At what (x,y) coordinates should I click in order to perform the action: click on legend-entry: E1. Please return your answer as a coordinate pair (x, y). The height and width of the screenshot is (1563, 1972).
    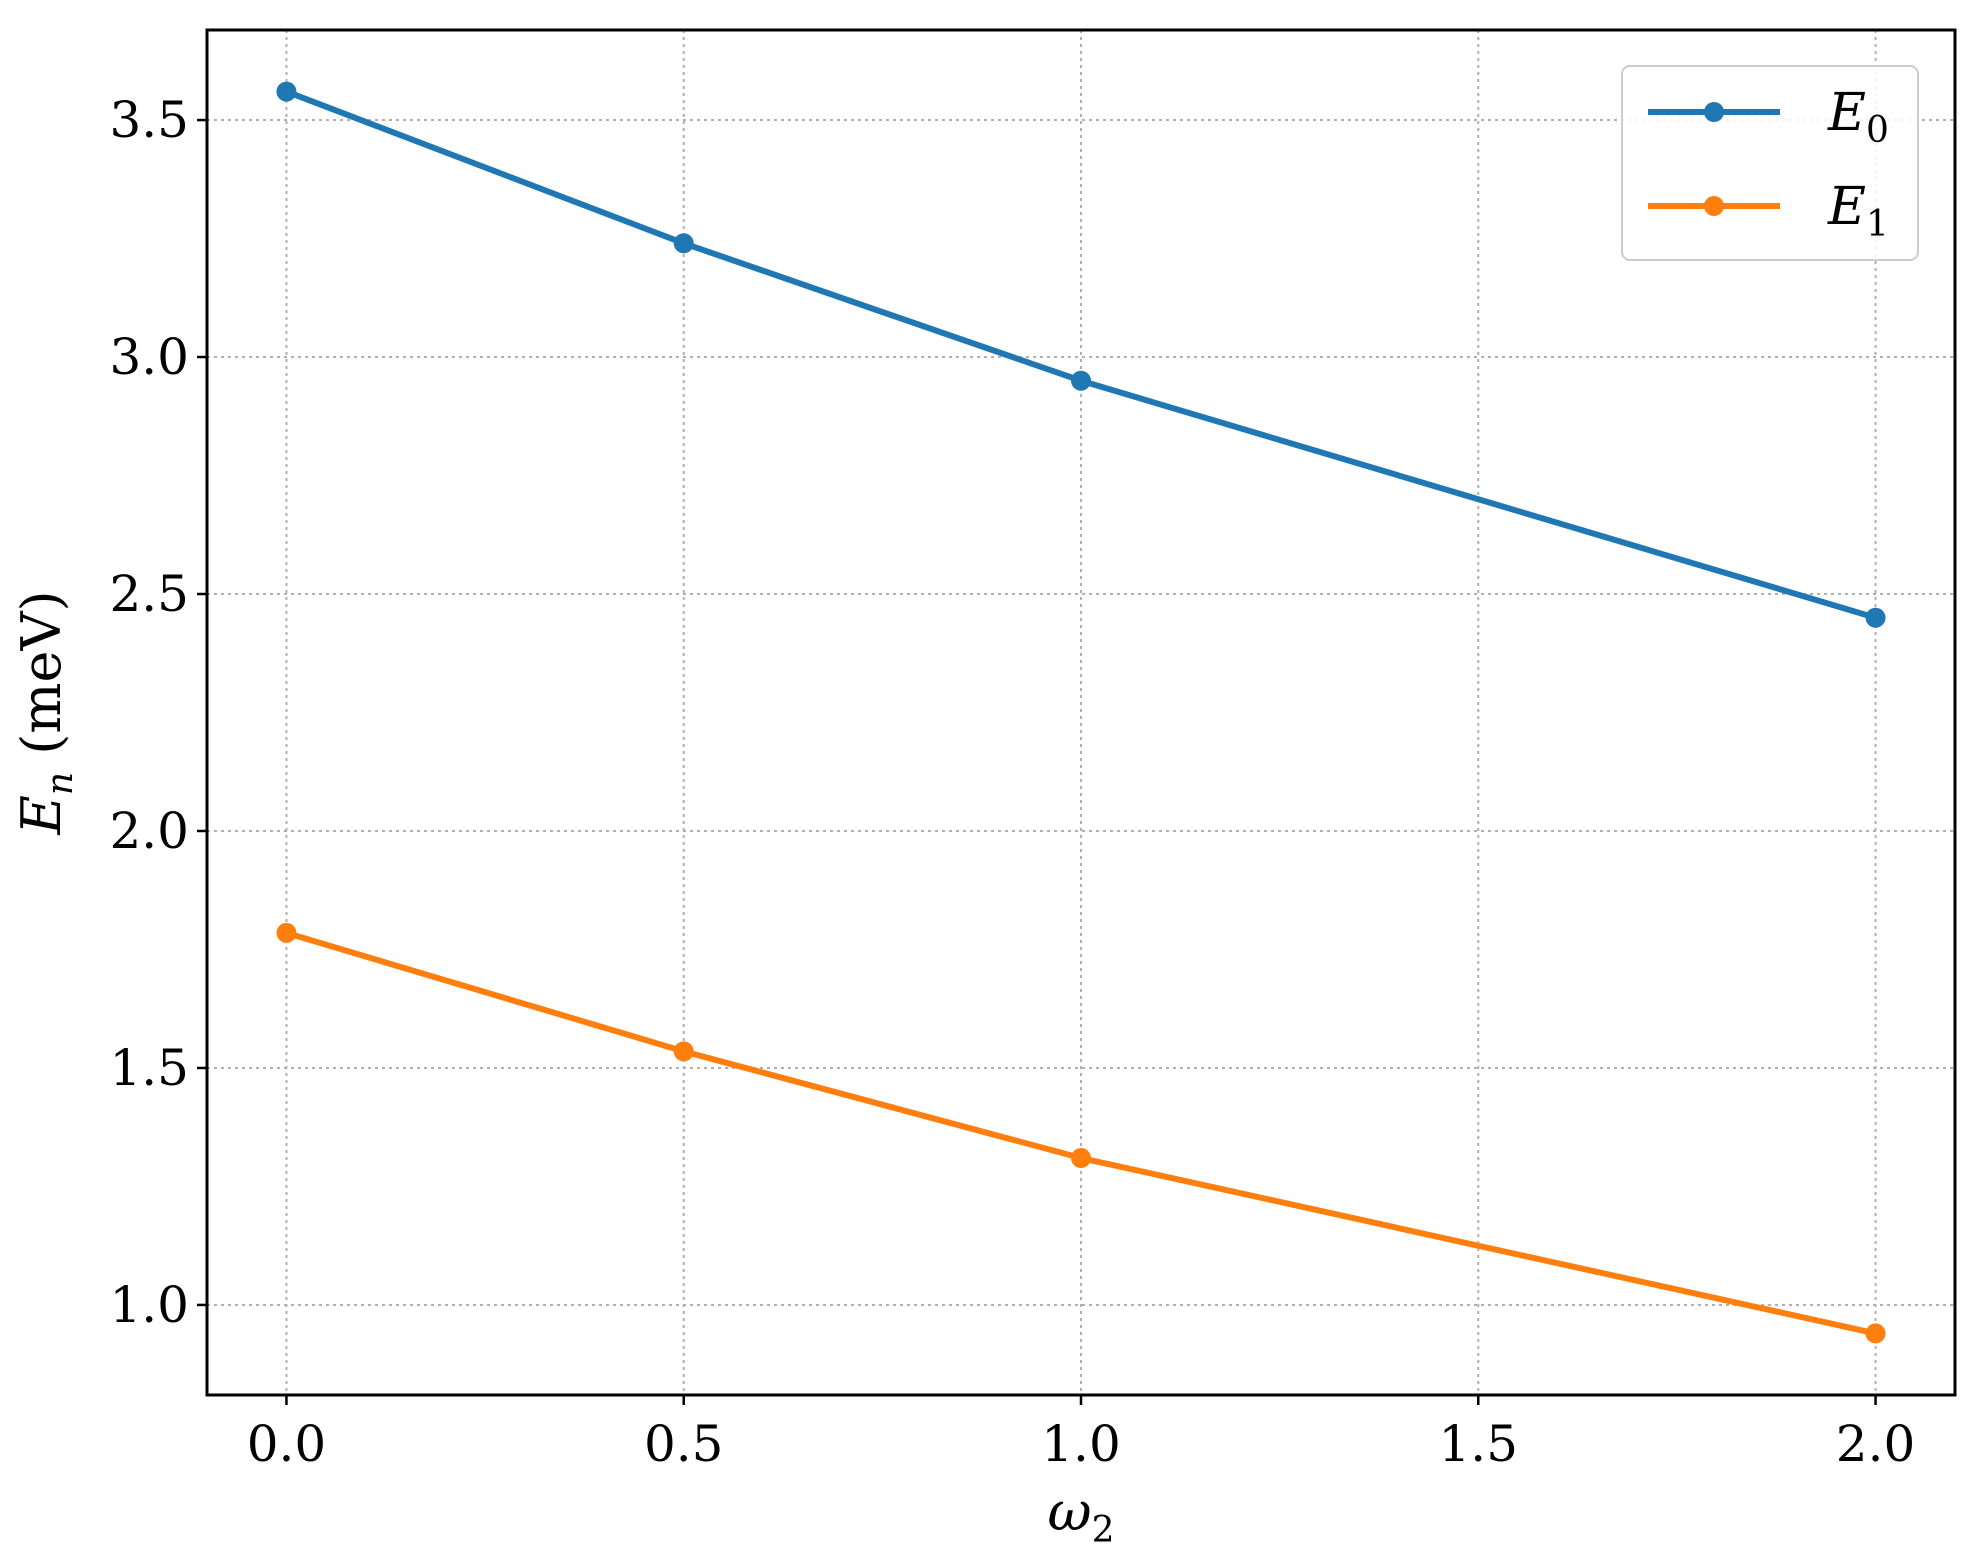
    Looking at the image, I should click on (1768, 211).